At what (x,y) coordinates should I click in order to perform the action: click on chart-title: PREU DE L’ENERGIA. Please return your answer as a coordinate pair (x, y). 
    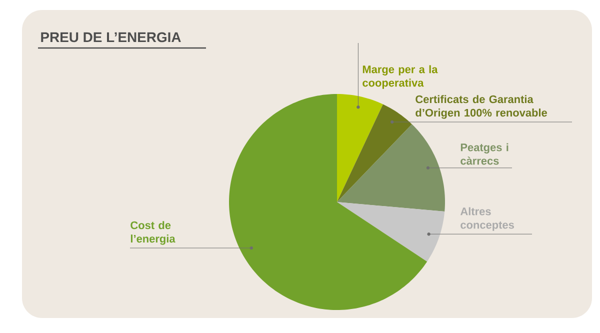
    Looking at the image, I should click on (111, 37).